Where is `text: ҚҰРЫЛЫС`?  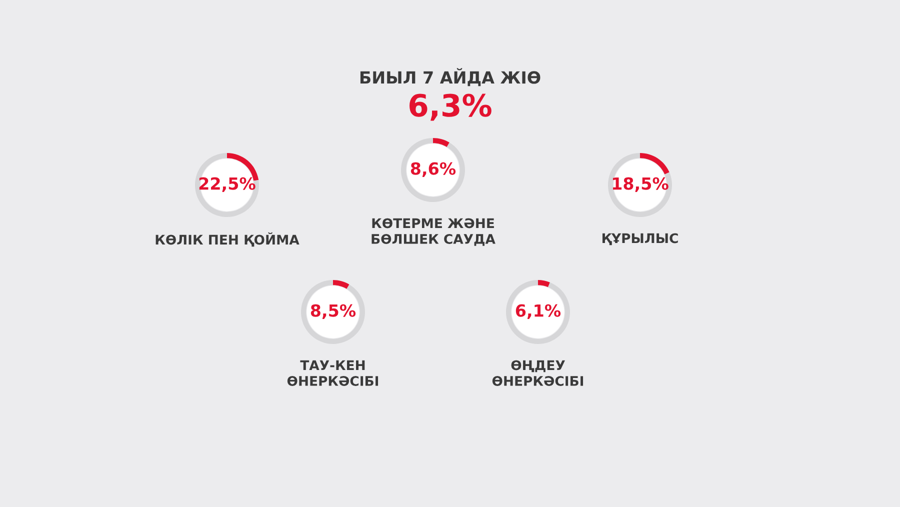
text: ҚҰРЫЛЫС is located at coordinates (640, 239).